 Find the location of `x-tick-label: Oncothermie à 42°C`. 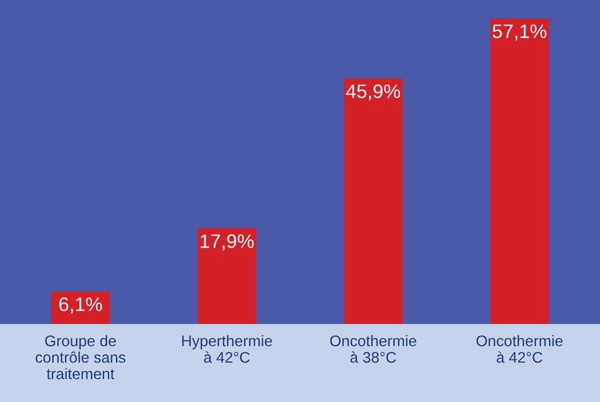

x-tick-label: Oncothermie à 42°C is located at coordinates (519, 349).